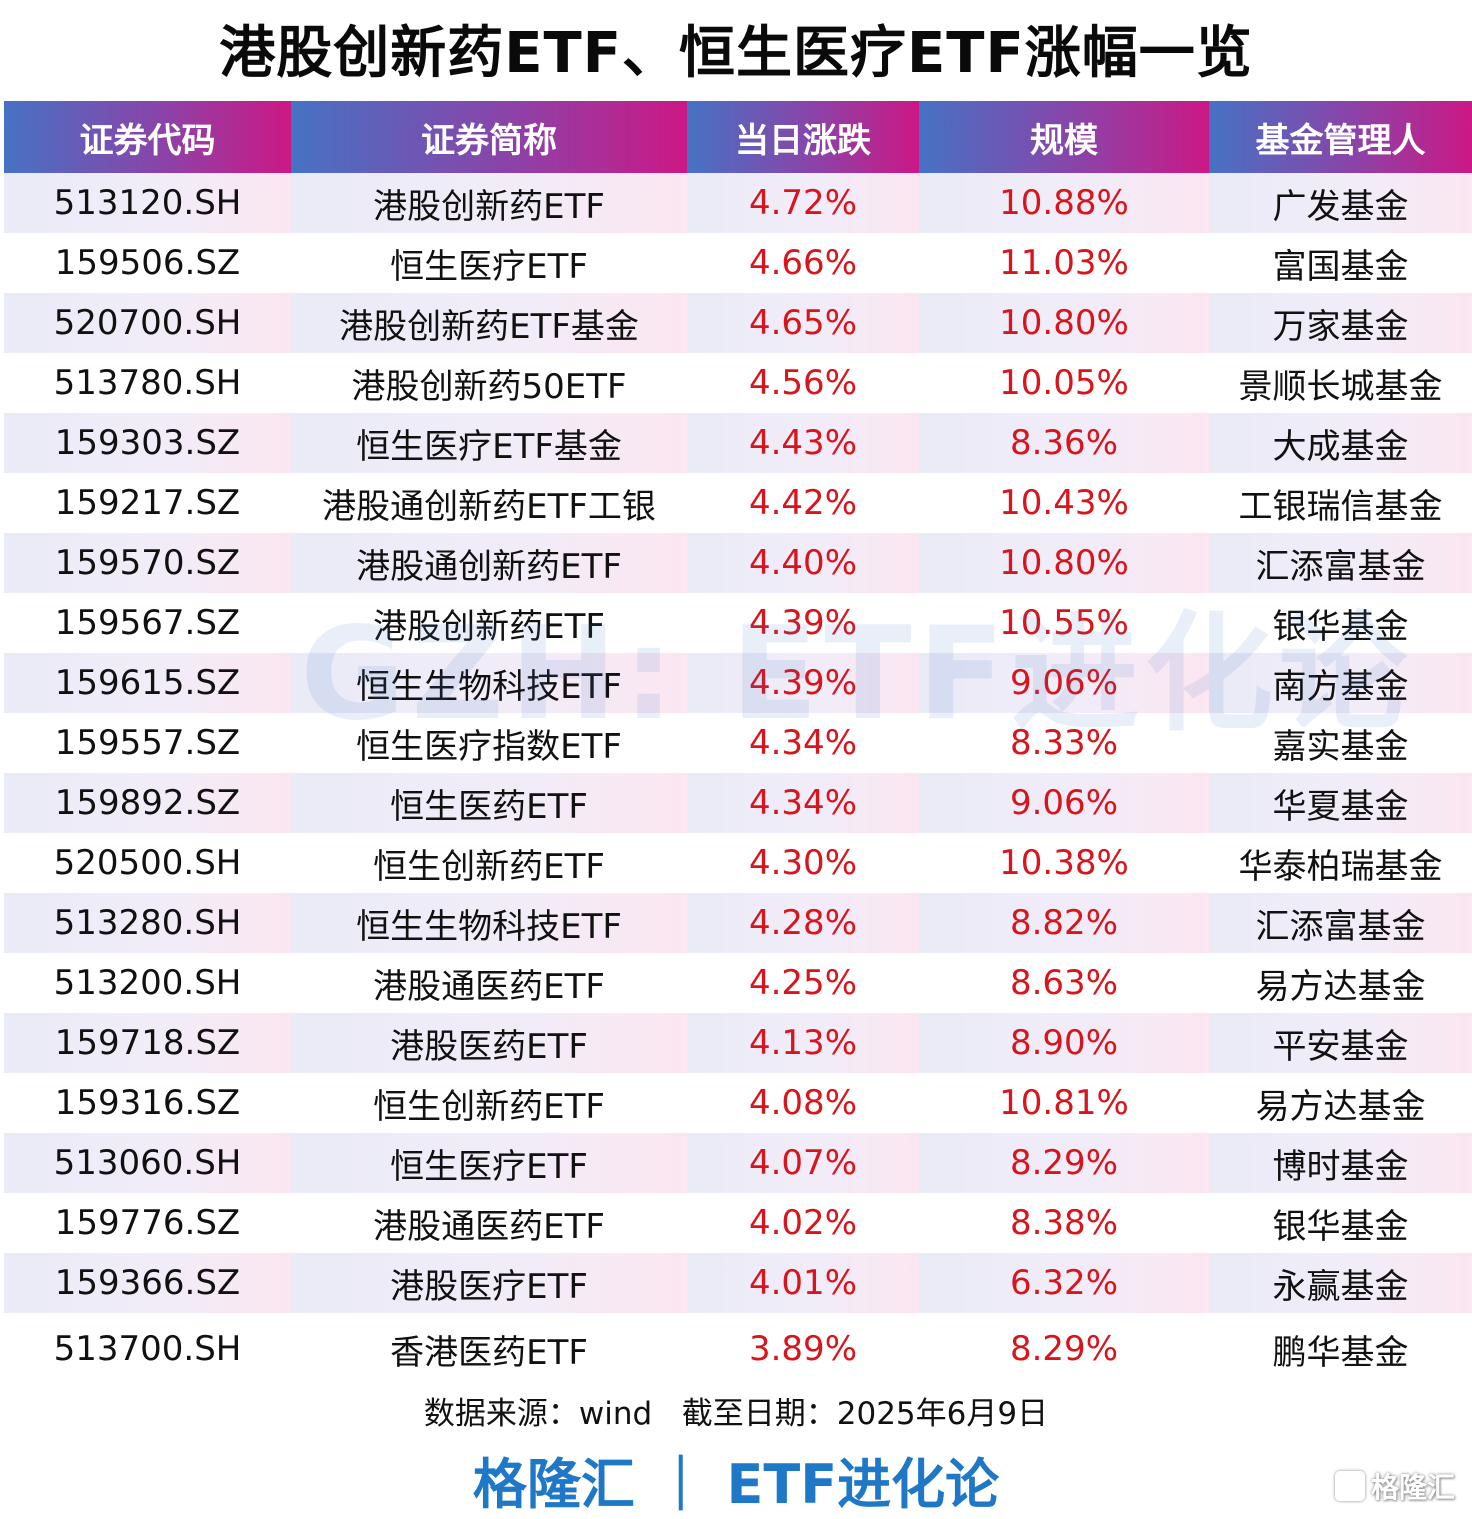 The height and width of the screenshot is (1519, 1472). I want to click on cell-code: 159366.SZ, so click(147, 1283).